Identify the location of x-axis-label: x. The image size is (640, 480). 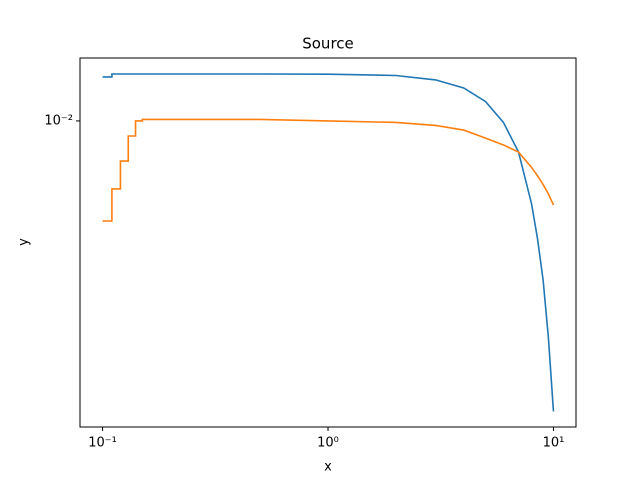
(328, 467).